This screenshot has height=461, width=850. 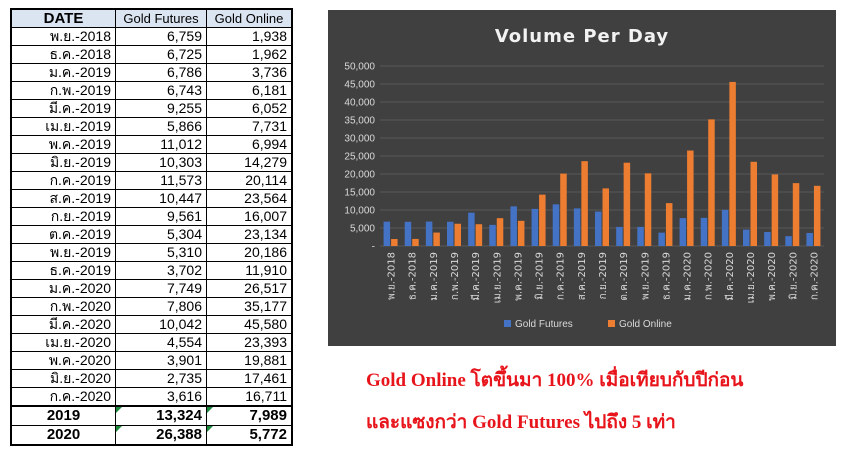 What do you see at coordinates (161, 342) in the screenshot?
I see `row-gold-futures: 4,554` at bounding box center [161, 342].